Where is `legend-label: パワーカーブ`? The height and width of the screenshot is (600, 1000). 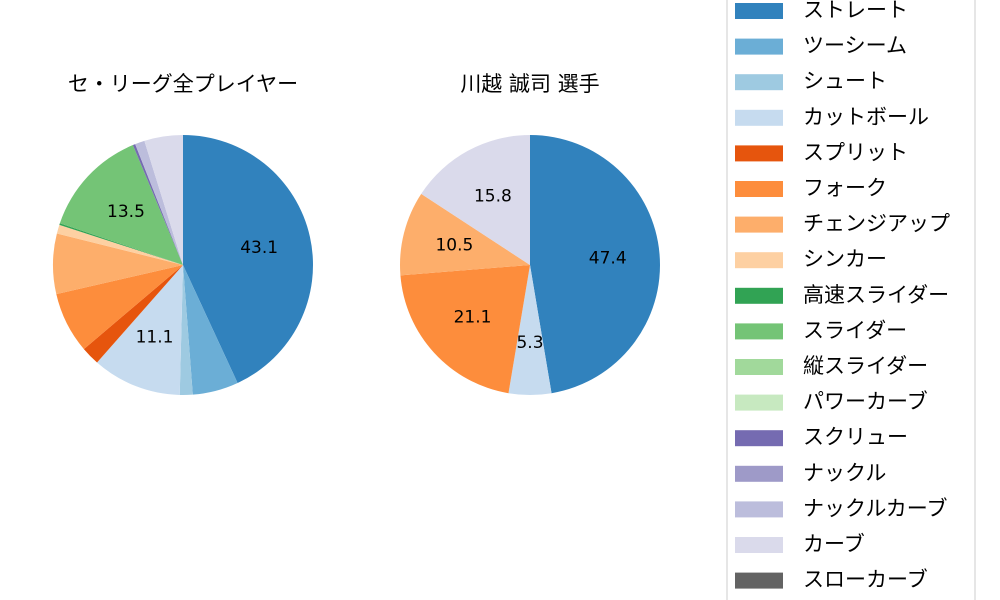 legend-label: パワーカーブ is located at coordinates (865, 402).